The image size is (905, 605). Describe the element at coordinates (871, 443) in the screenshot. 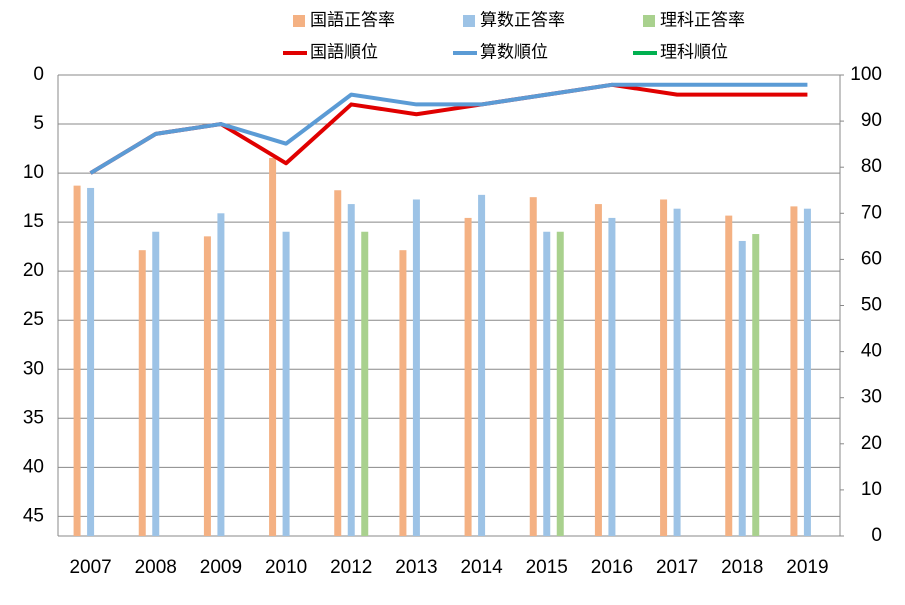

I see `y2-tick-label: 20` at that location.